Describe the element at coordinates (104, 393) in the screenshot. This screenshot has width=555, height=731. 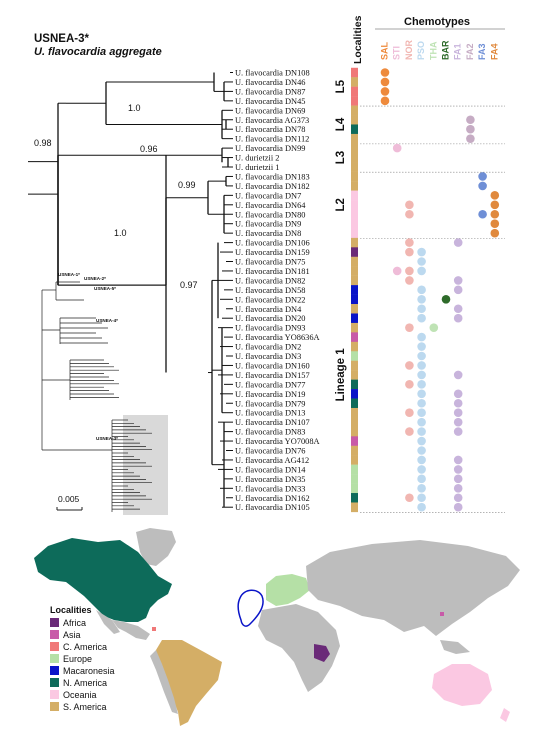
I see `overview-tree-inset: USNEA-1* USNEA-2* USNEA-5* USNEA-4* USNEA-3*` at that location.